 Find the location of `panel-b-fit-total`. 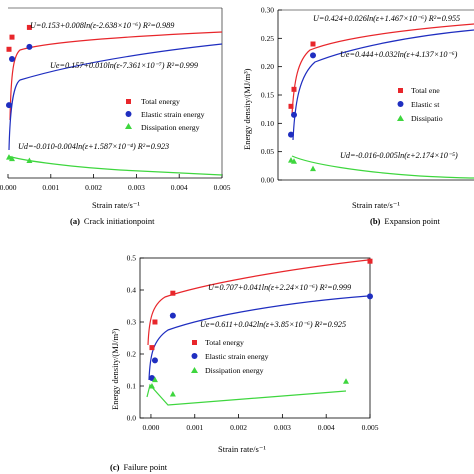

panel-b-fit-total is located at coordinates (382, 69).